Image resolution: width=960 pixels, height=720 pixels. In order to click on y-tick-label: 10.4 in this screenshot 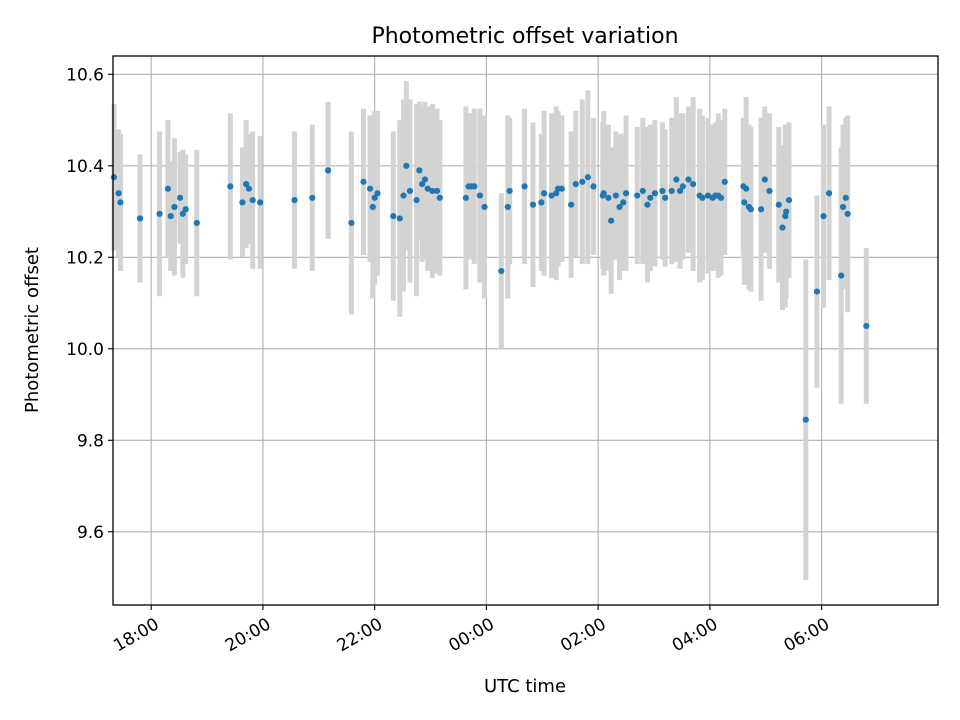, I will do `click(85, 167)`.